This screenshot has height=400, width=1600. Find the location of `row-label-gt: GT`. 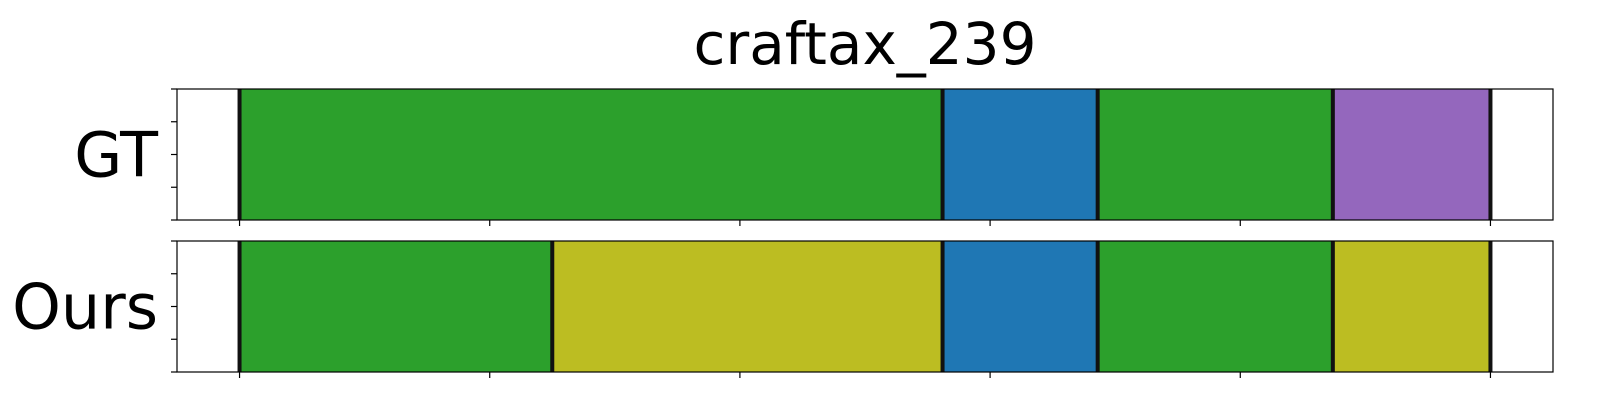

row-label-gt: GT is located at coordinates (116, 155).